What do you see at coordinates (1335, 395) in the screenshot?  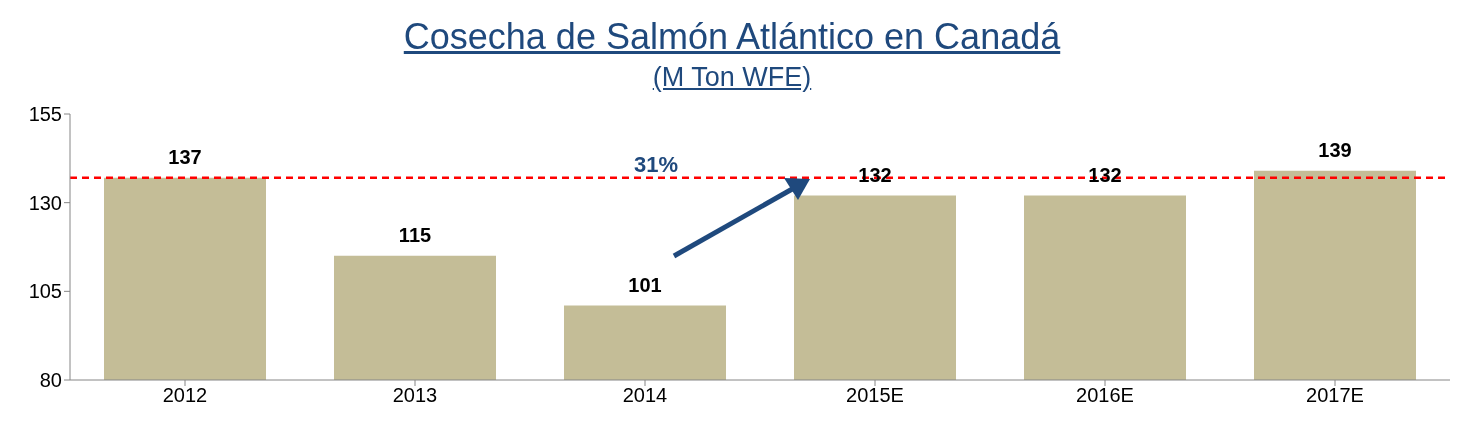 I see `x-tick-label: 2017E` at bounding box center [1335, 395].